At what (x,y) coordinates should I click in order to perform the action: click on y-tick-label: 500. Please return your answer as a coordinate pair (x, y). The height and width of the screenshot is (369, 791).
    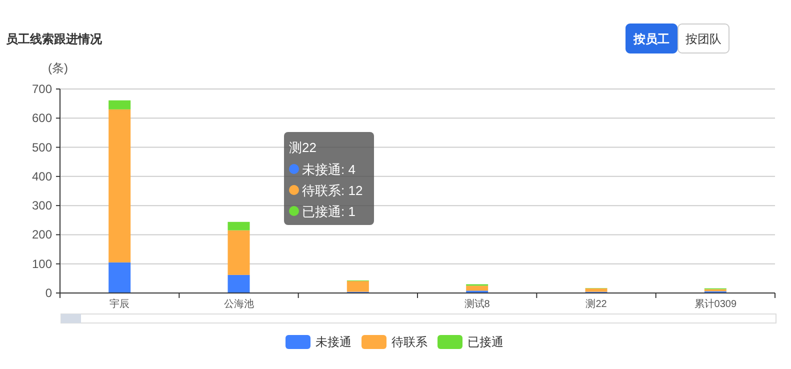
    Looking at the image, I should click on (42, 147).